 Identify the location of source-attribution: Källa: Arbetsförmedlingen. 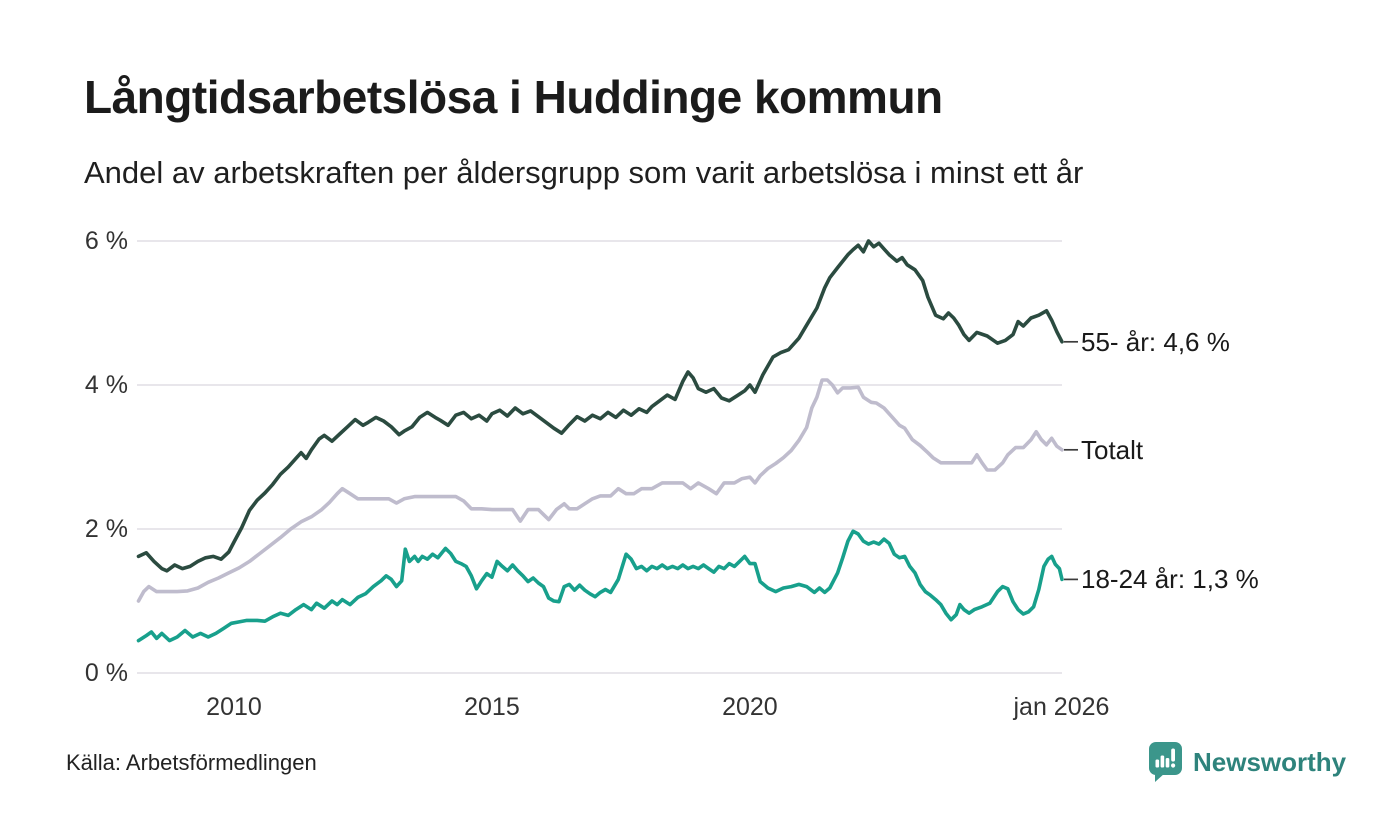
(191, 762).